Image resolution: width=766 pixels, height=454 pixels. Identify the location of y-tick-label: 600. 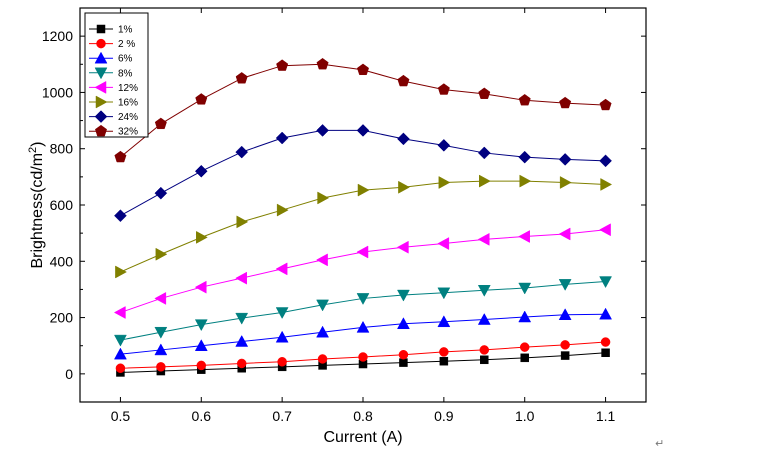
(62, 205).